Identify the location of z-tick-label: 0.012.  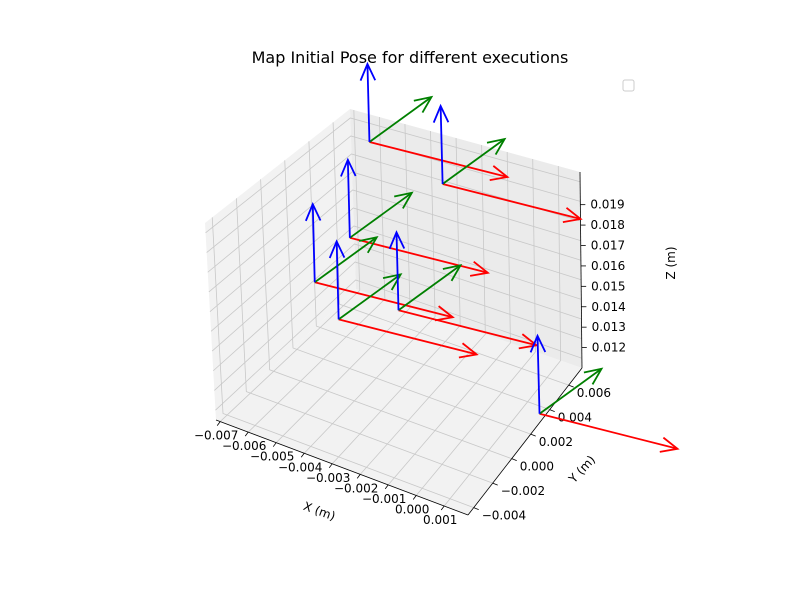
(609, 348).